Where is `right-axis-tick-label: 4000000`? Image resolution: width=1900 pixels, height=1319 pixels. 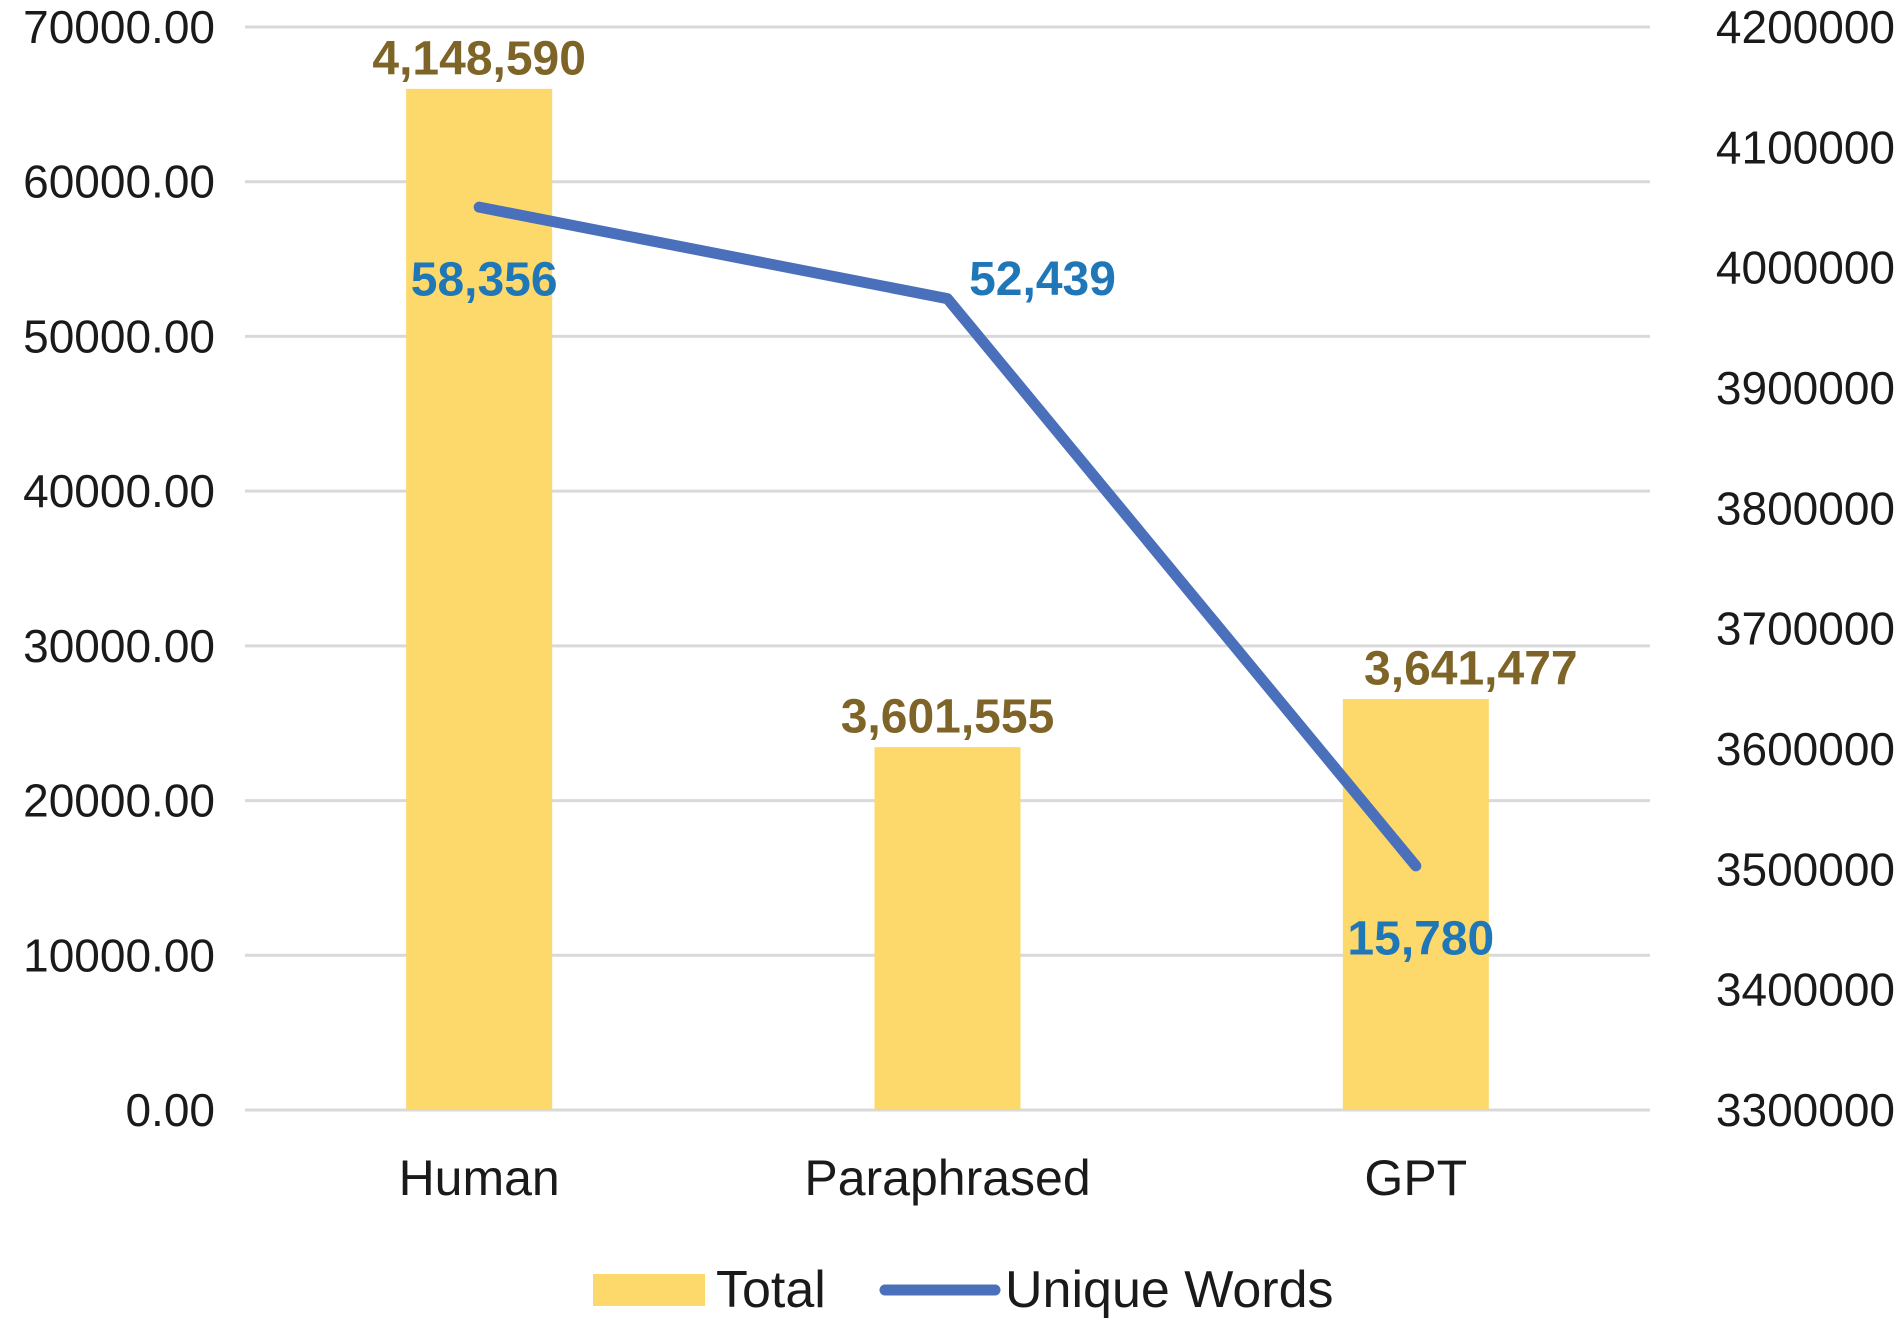 right-axis-tick-label: 4000000 is located at coordinates (1805, 268).